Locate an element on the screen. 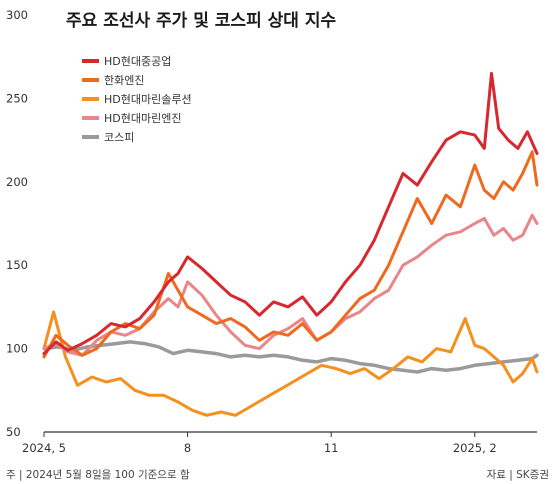 The image size is (555, 484). x-tick-label: 11 is located at coordinates (331, 448).